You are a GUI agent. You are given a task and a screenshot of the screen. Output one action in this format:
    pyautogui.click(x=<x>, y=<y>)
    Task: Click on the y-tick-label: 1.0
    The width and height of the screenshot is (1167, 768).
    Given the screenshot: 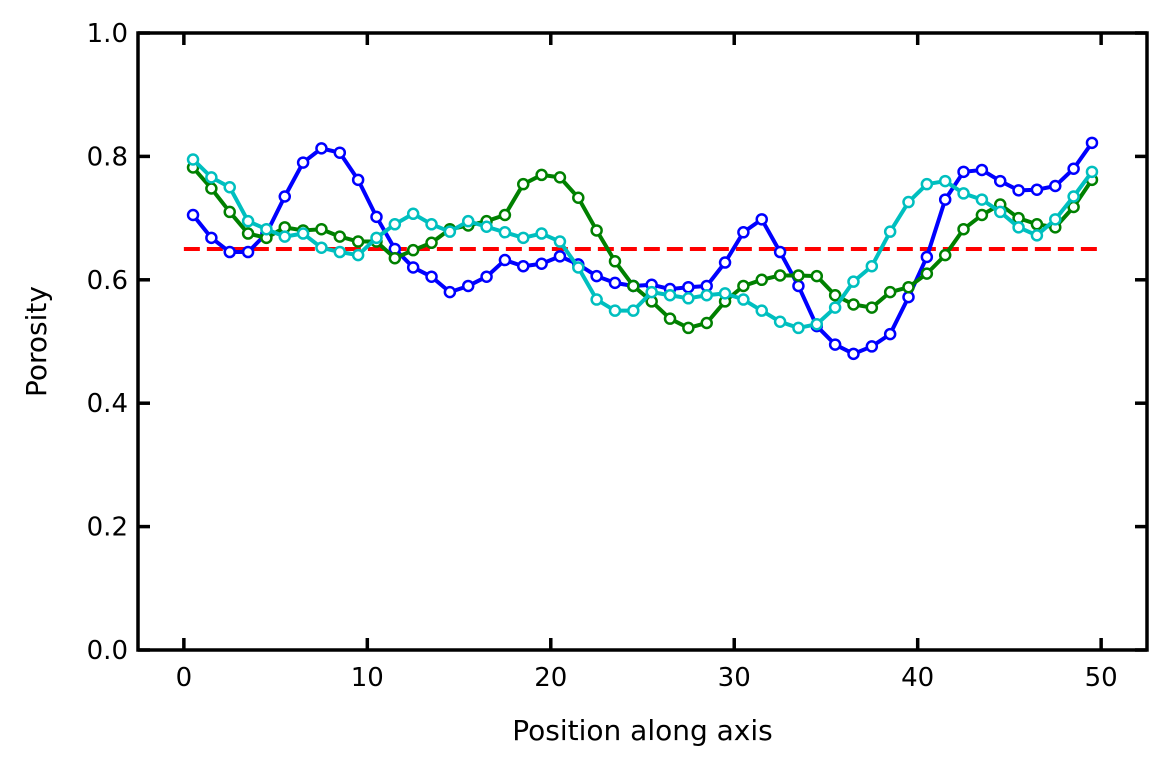 What is the action you would take?
    pyautogui.click(x=107, y=34)
    